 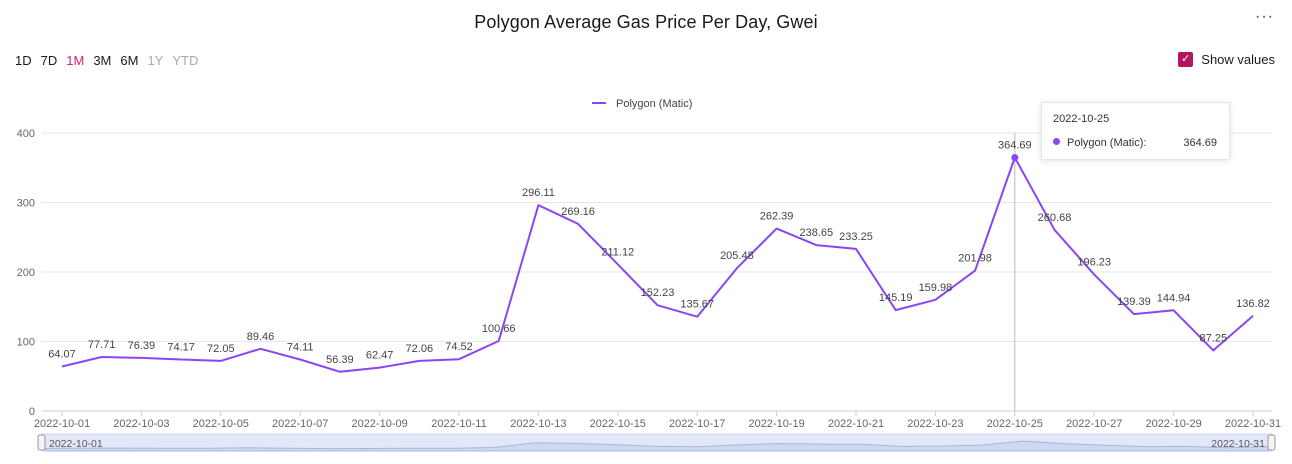 What do you see at coordinates (1081, 119) in the screenshot?
I see `tooltip-date: 2022-10-25` at bounding box center [1081, 119].